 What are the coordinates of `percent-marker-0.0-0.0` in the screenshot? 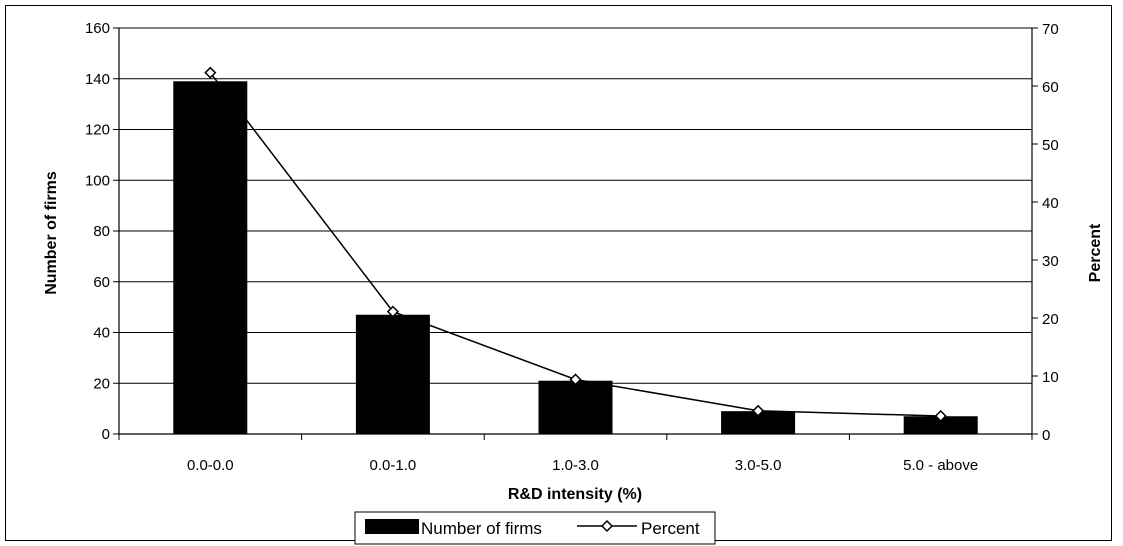 It's located at (210, 72).